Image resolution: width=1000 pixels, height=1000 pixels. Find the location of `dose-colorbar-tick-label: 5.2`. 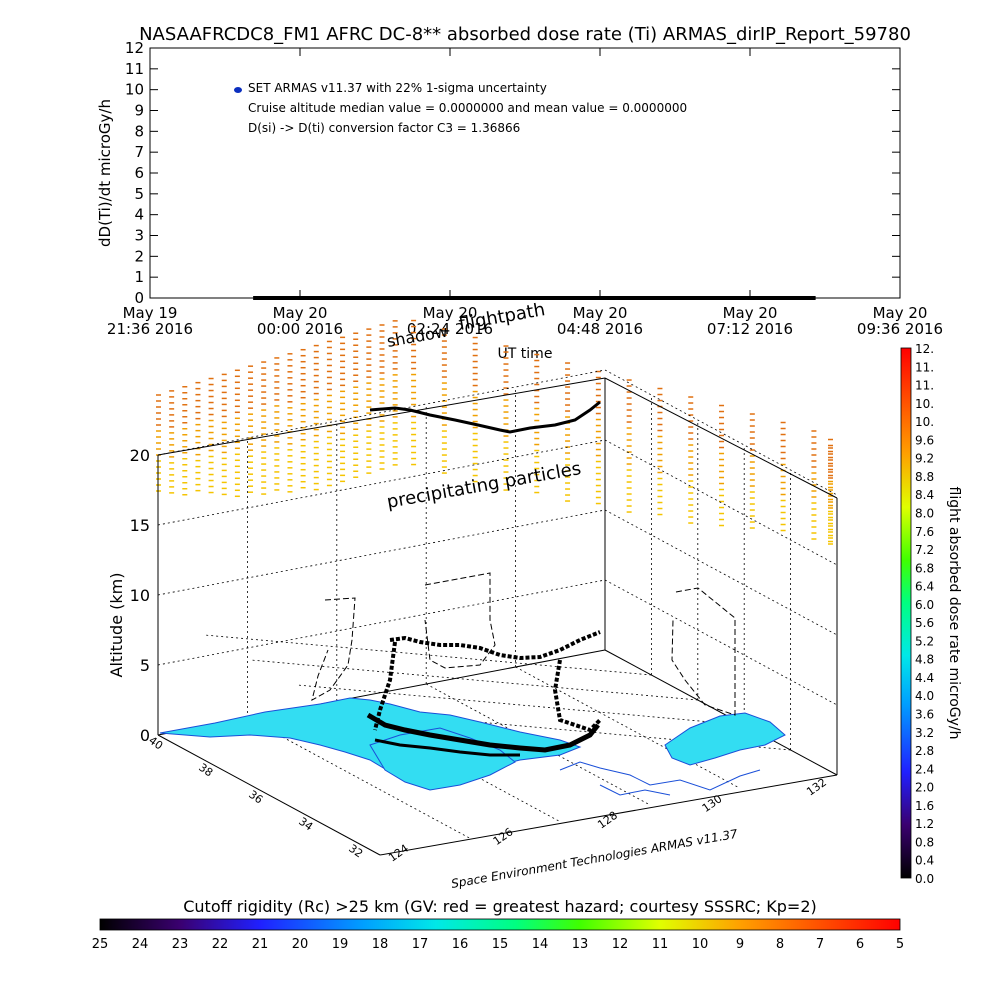

dose-colorbar-tick-label: 5.2 is located at coordinates (924, 641).